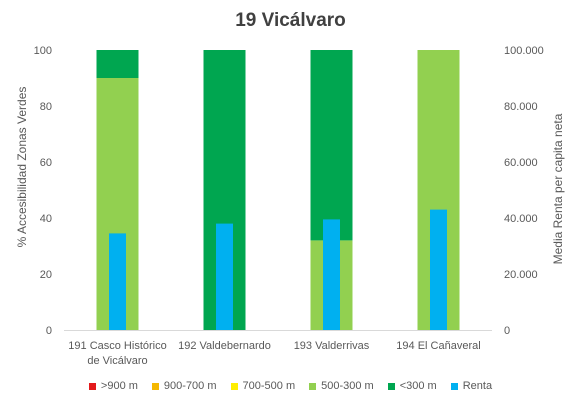 This screenshot has width=581, height=406. What do you see at coordinates (521, 275) in the screenshot?
I see `y-tick-label-right: 20.000` at bounding box center [521, 275].